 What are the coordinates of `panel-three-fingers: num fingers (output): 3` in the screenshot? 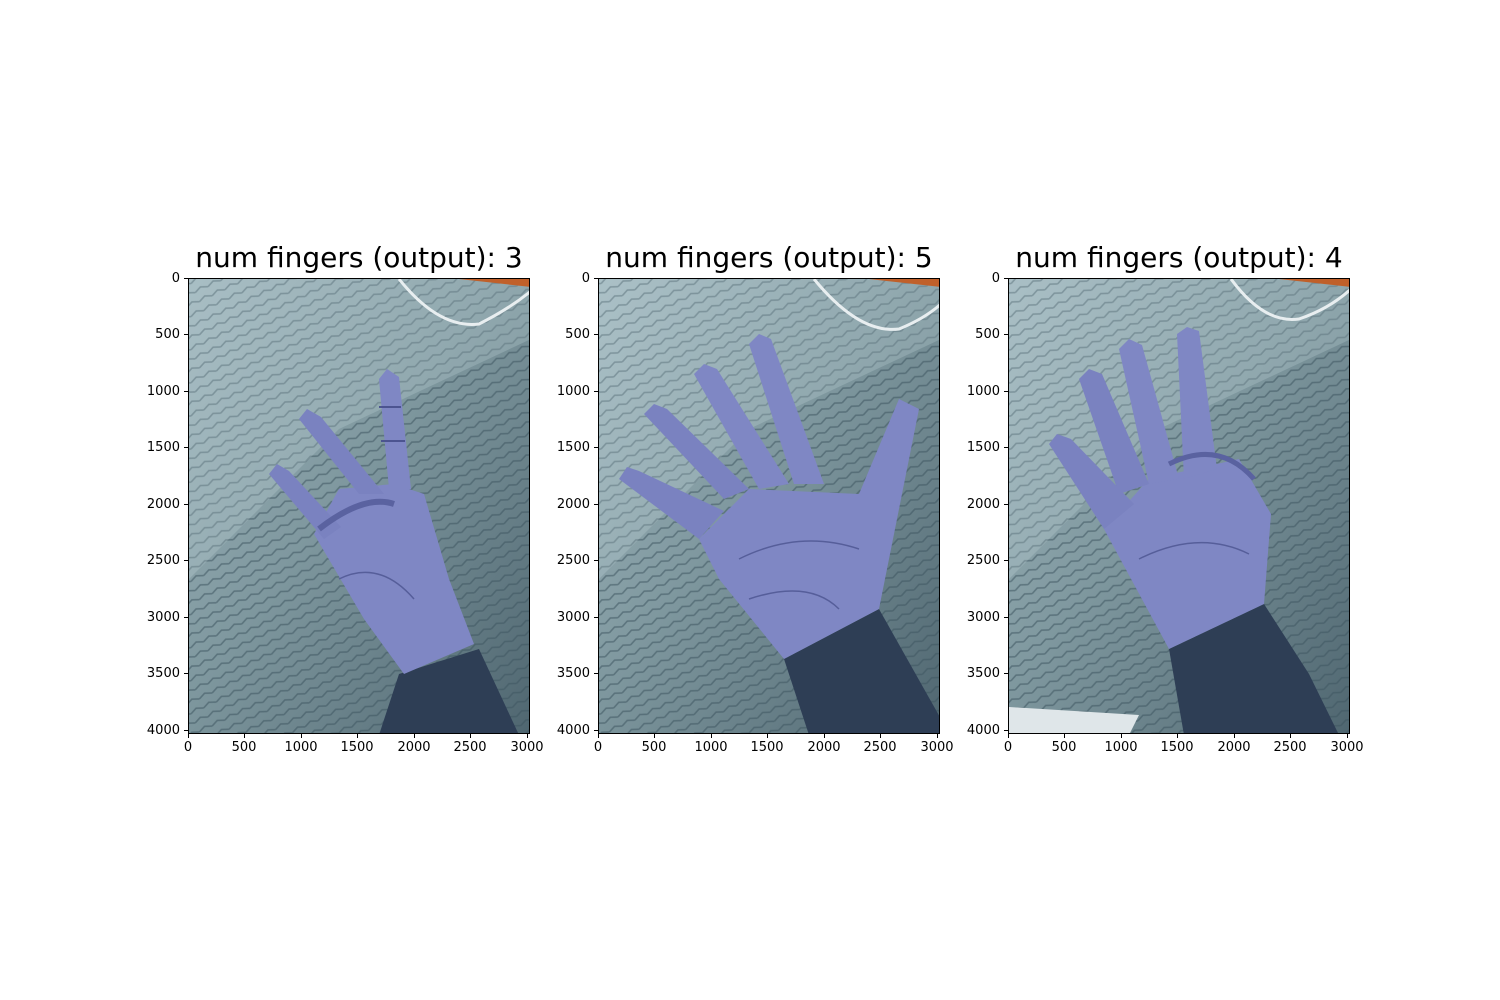 It's located at (335, 500).